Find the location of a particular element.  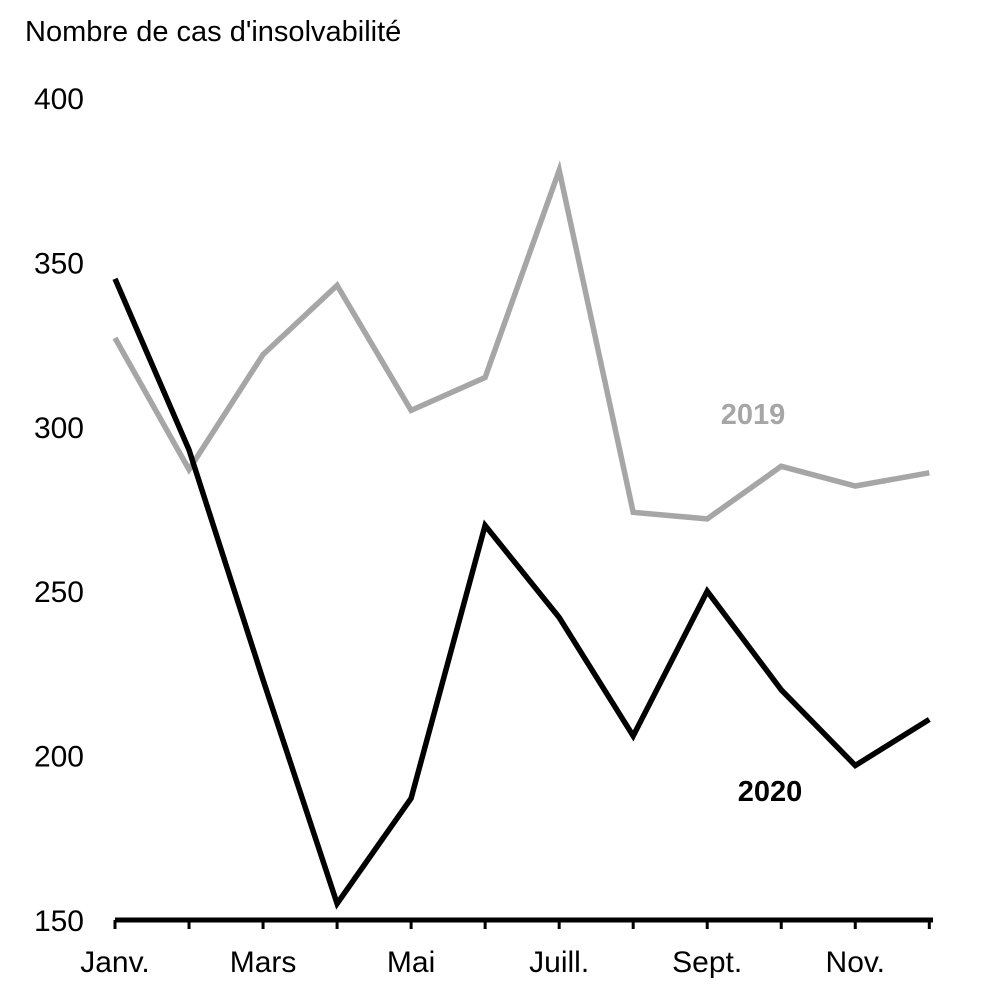

y-tick-label: 300 is located at coordinates (59, 428).